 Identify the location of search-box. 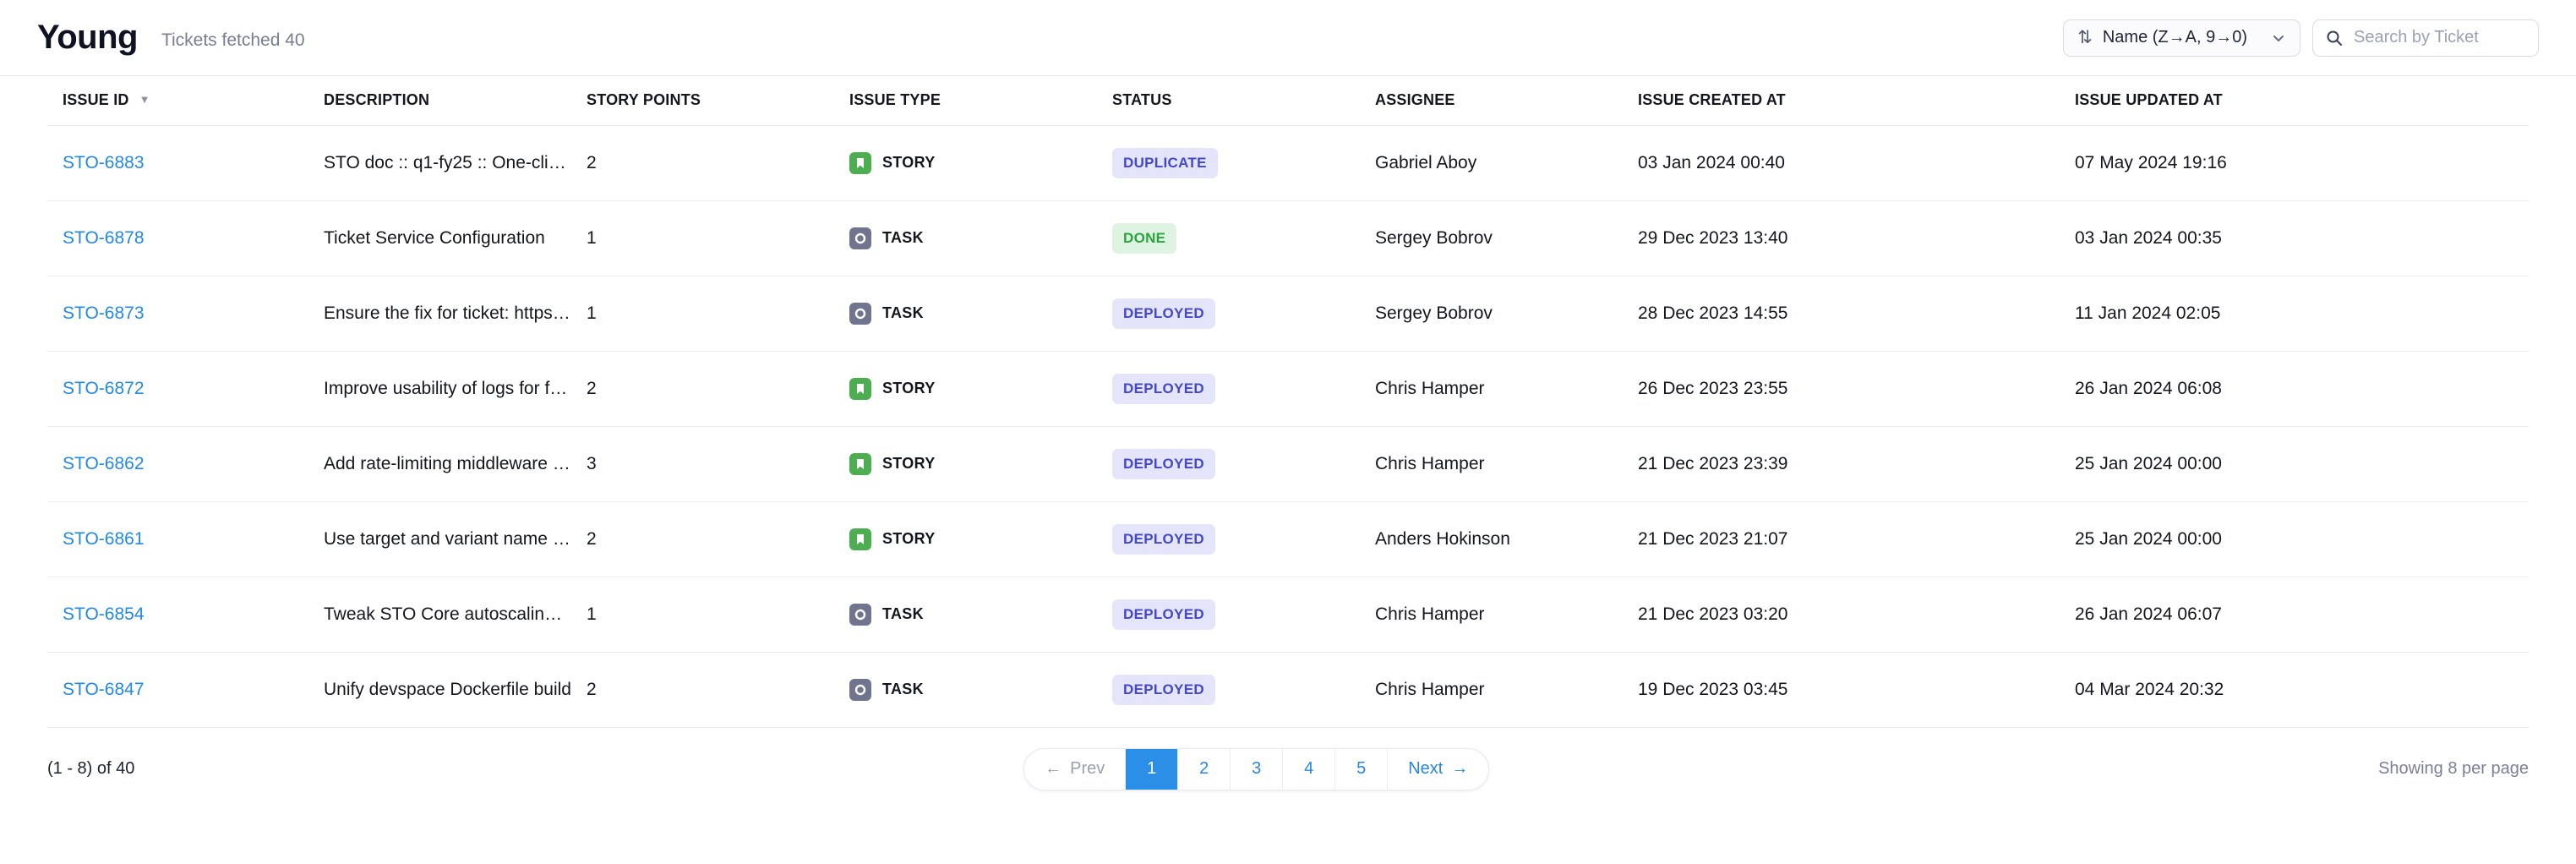
(2425, 38).